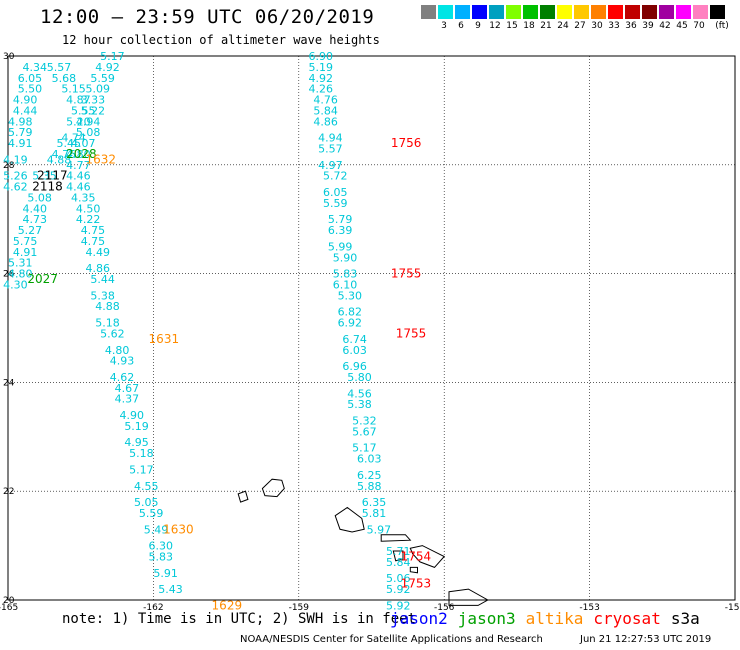 The height and width of the screenshot is (650, 740). I want to click on hawaiian-islands, so click(363, 542).